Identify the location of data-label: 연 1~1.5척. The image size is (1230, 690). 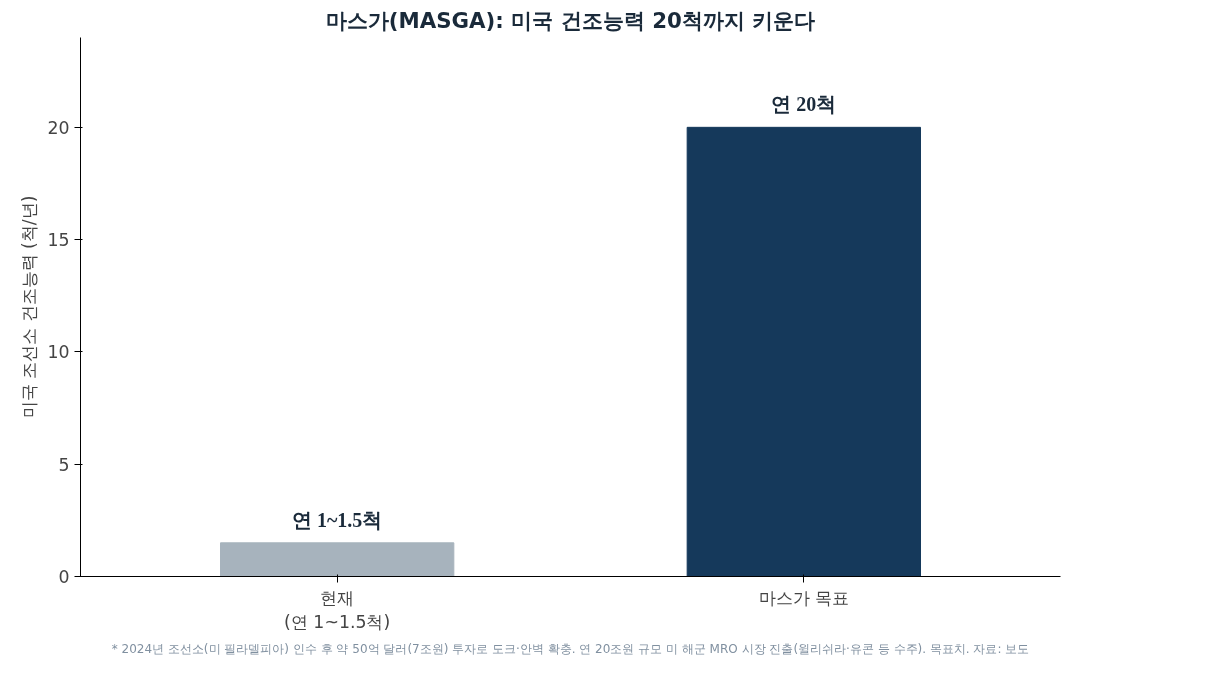
(337, 519).